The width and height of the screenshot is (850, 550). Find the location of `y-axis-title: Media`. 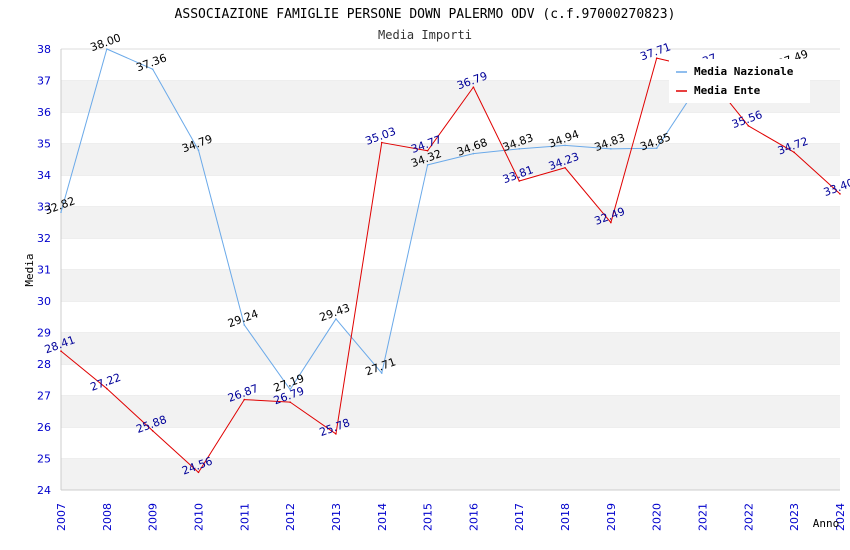

y-axis-title: Media is located at coordinates (29, 269).